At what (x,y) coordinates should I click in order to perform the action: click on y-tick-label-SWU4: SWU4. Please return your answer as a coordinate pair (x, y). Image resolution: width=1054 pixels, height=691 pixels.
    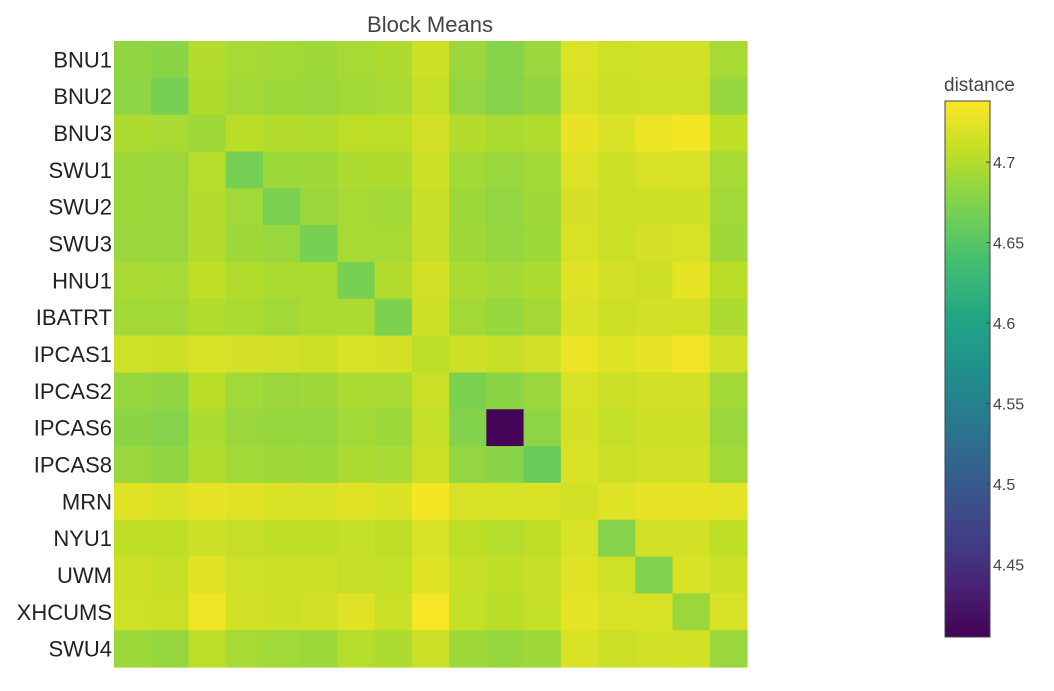
    Looking at the image, I should click on (80, 649).